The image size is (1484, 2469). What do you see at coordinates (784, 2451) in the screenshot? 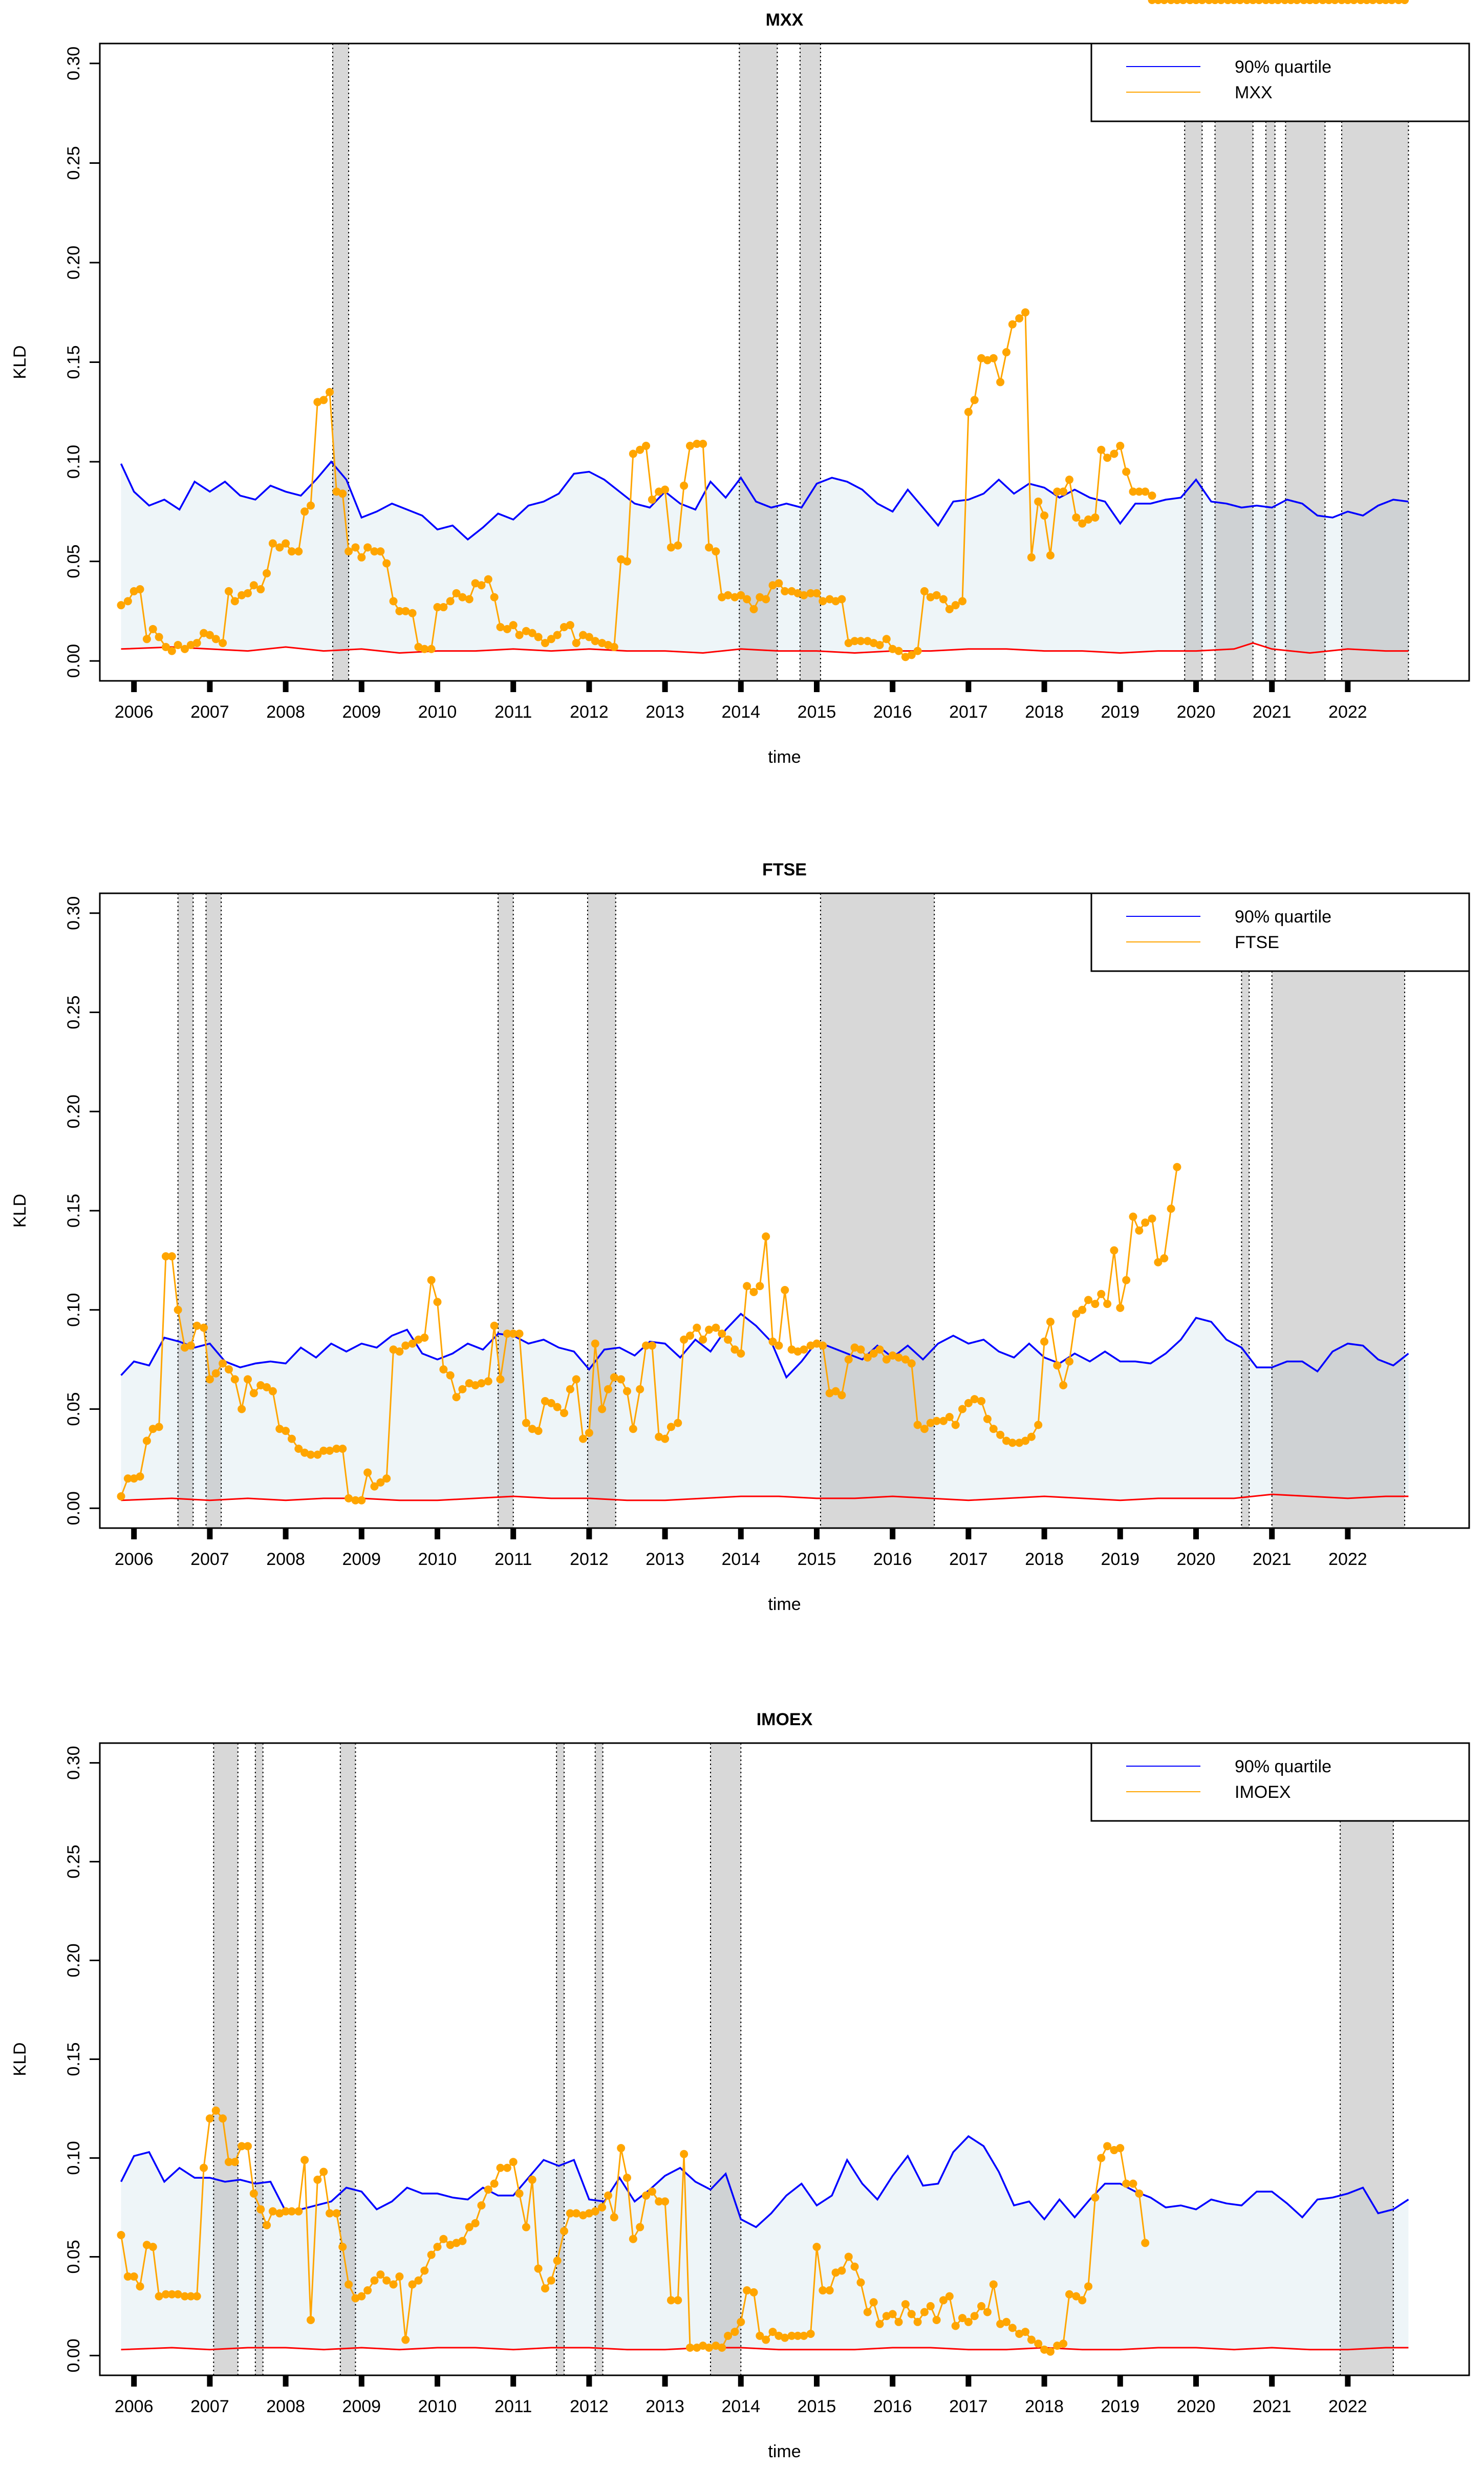
I see `chart-2-x-axis-label: time` at bounding box center [784, 2451].